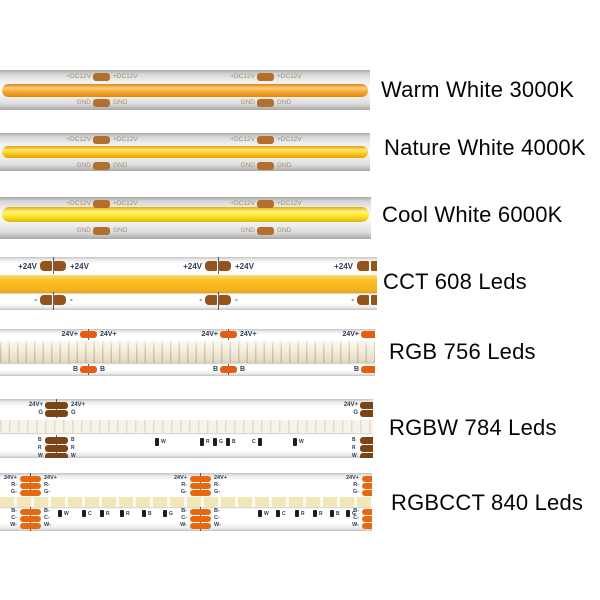 The height and width of the screenshot is (600, 600). Describe the element at coordinates (478, 89) in the screenshot. I see `product-label: Warm White 3000K` at that location.